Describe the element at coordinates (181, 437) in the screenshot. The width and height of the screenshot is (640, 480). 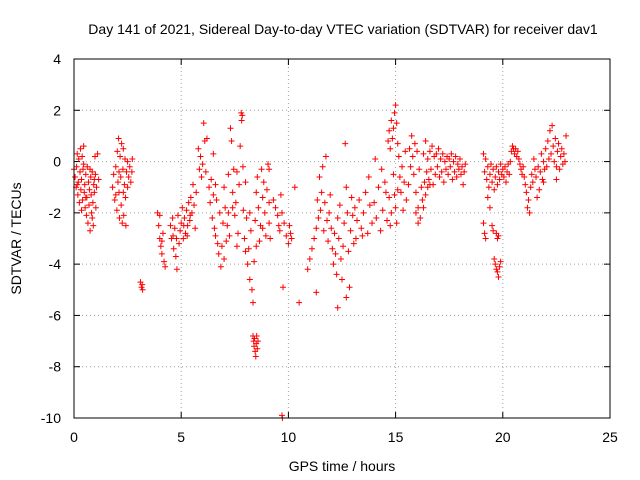
I see `x-tick-label: 5` at that location.